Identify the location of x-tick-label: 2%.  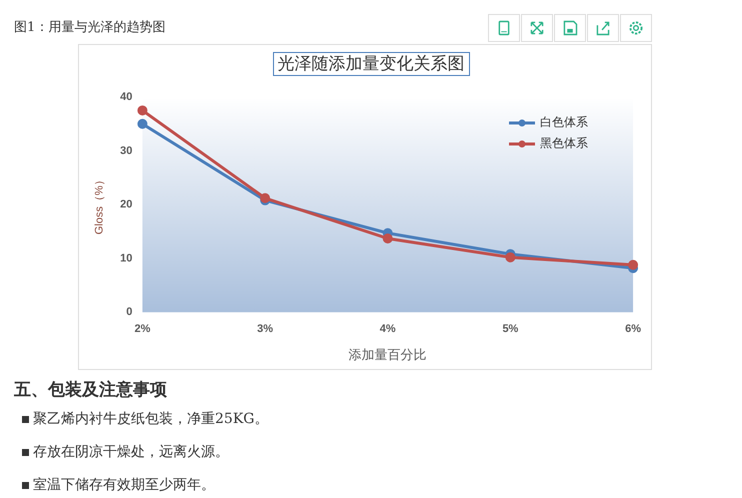
(142, 328).